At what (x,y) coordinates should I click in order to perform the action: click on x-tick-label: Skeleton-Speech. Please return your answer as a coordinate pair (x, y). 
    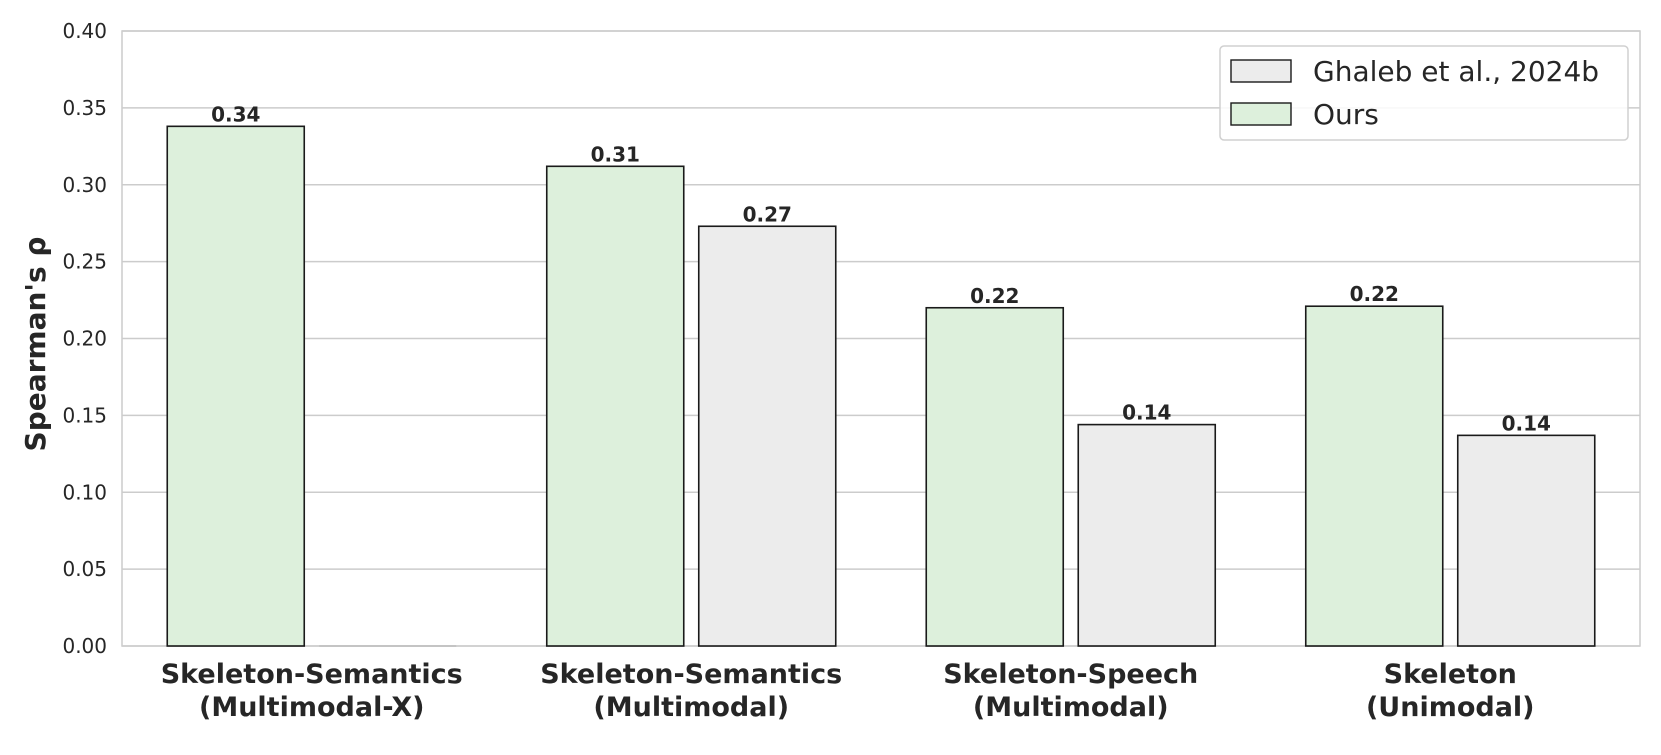
    Looking at the image, I should click on (1070, 674).